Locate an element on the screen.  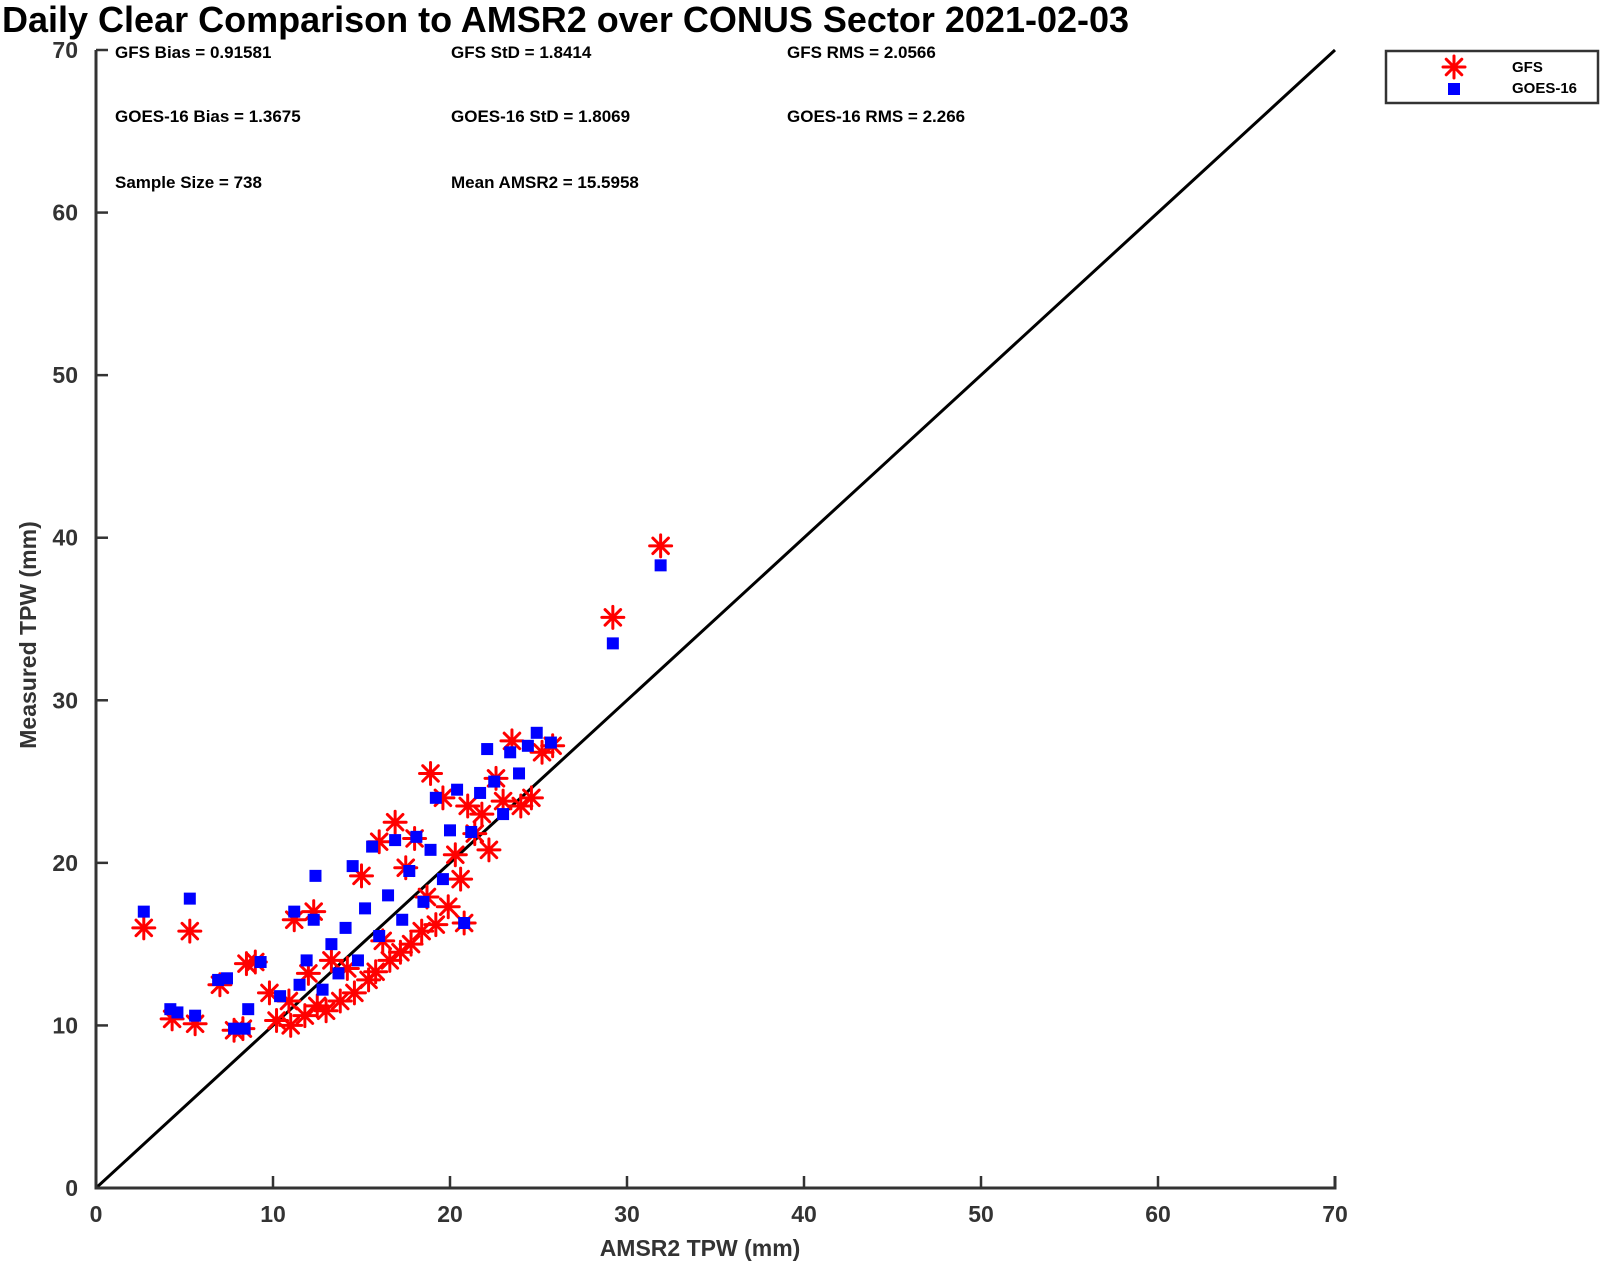
stat-goes-std: GOES-16 StD = 1.8069 is located at coordinates (540, 116).